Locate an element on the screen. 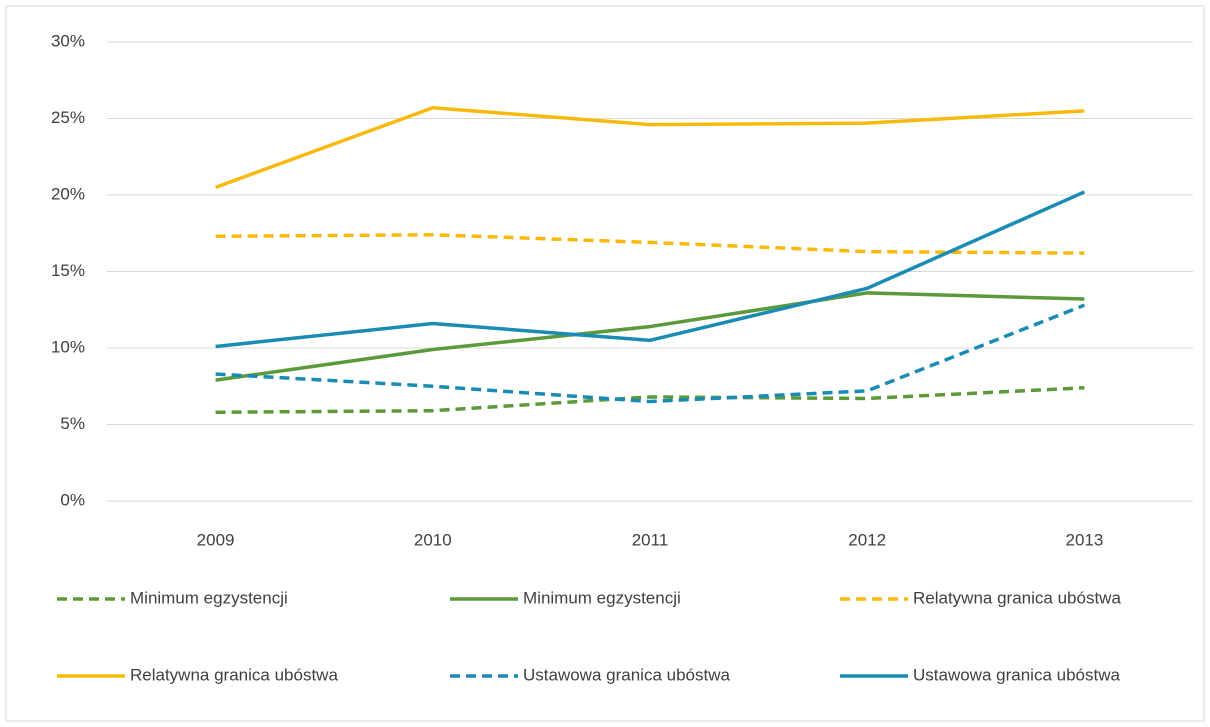 The width and height of the screenshot is (1210, 727). x-tick-label: 2011 is located at coordinates (650, 539).